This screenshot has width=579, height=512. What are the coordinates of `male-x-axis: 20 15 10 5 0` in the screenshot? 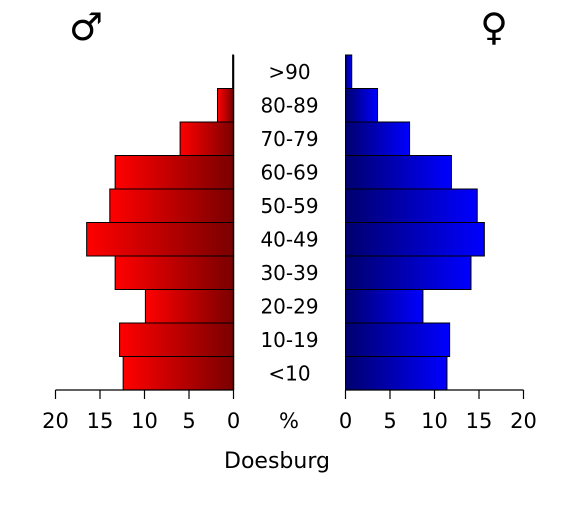 It's located at (141, 411).